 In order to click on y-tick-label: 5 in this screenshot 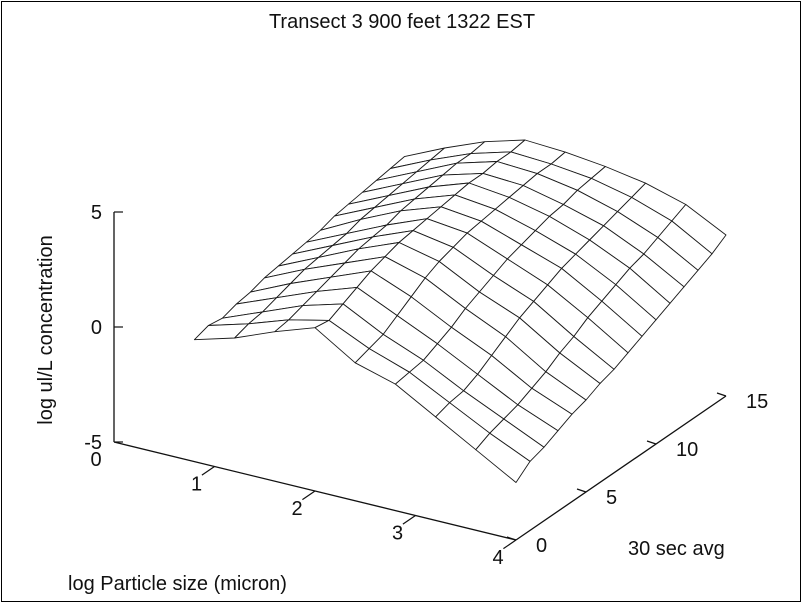, I will do `click(611, 498)`.